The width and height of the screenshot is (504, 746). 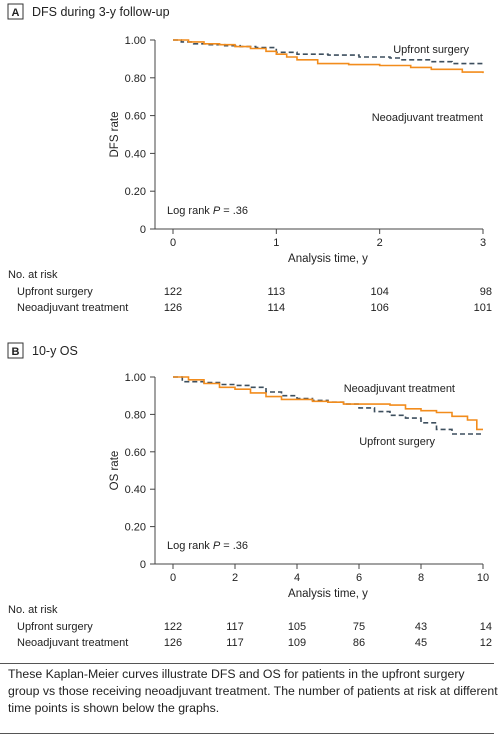 What do you see at coordinates (421, 643) in the screenshot?
I see `risk-table-value: 45` at bounding box center [421, 643].